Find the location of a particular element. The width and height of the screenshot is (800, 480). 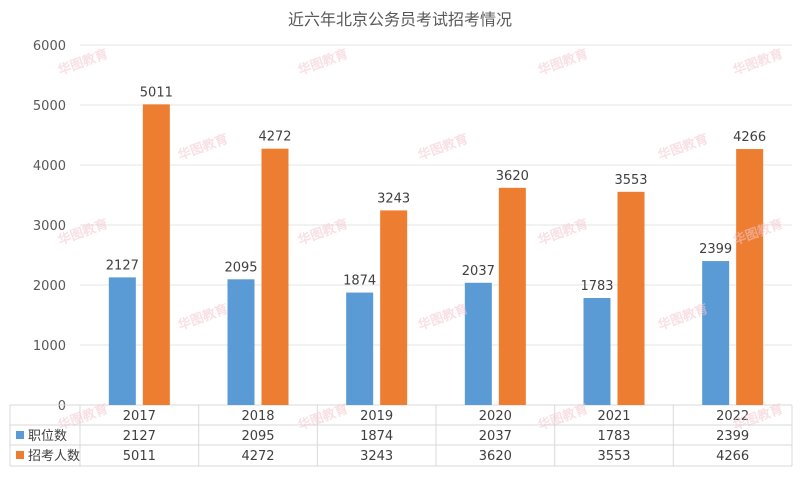

table-value: 2127 is located at coordinates (139, 436).